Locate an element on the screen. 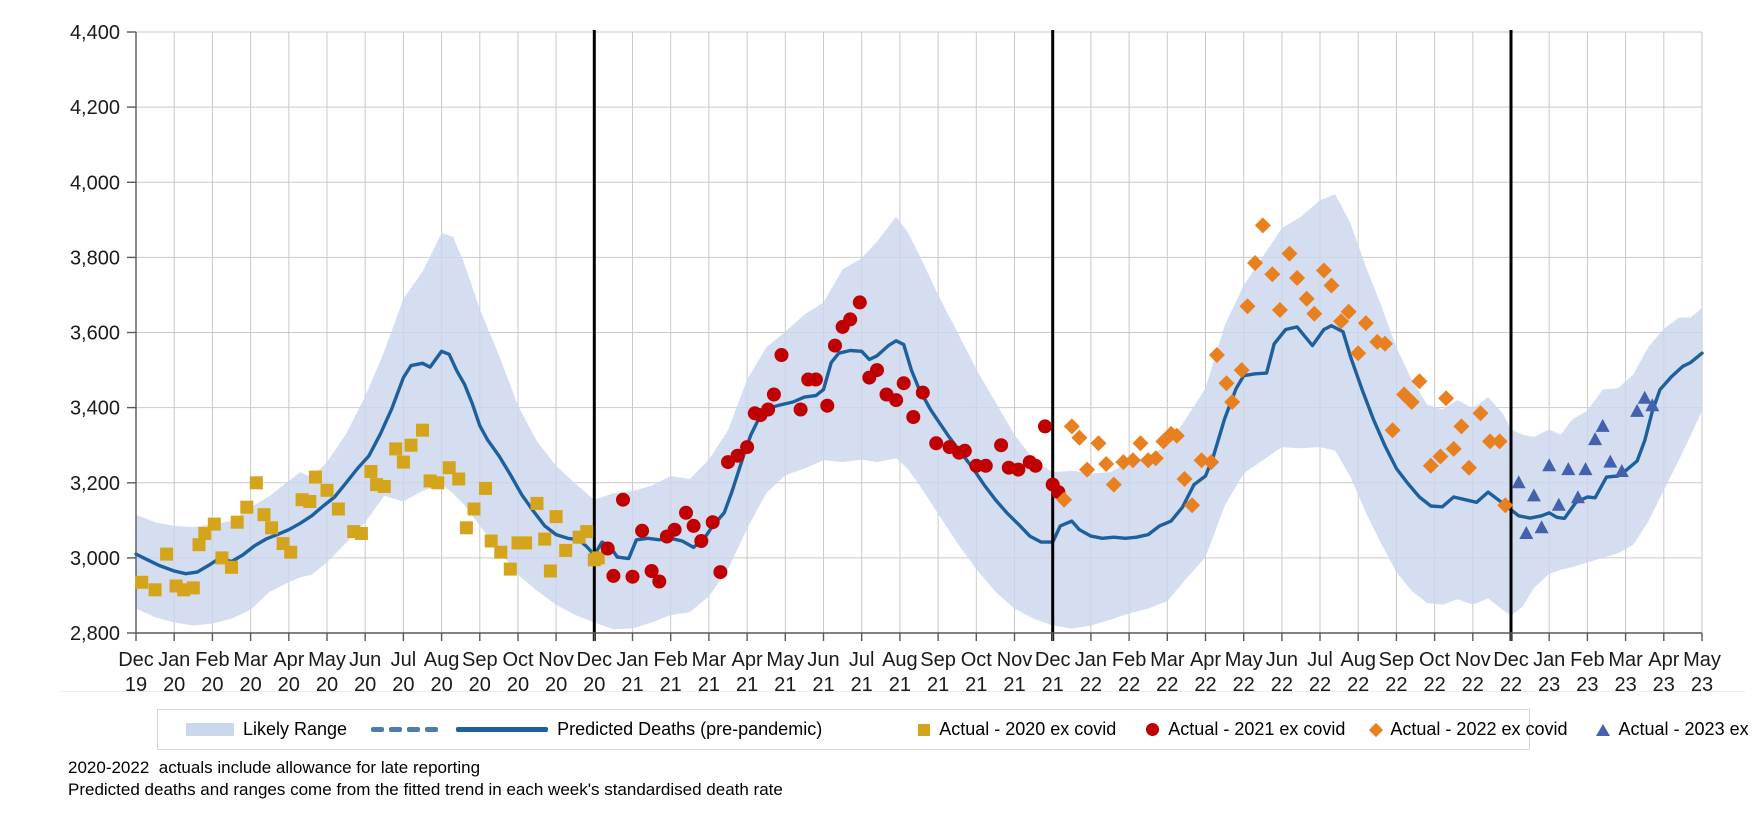 The image size is (1752, 816). y-tick-label: 4,000 is located at coordinates (95, 183).